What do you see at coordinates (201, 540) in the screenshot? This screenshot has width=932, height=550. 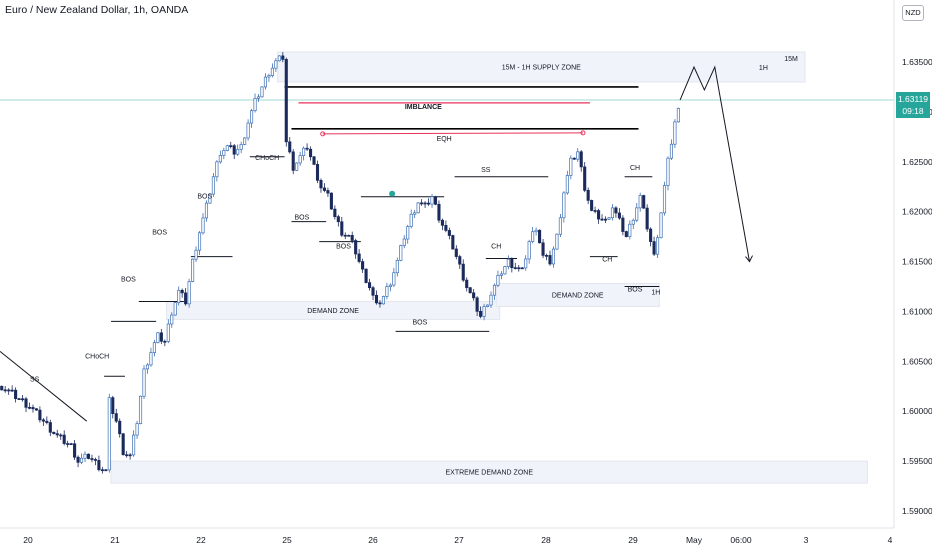 I see `x-tick-label: 22` at bounding box center [201, 540].